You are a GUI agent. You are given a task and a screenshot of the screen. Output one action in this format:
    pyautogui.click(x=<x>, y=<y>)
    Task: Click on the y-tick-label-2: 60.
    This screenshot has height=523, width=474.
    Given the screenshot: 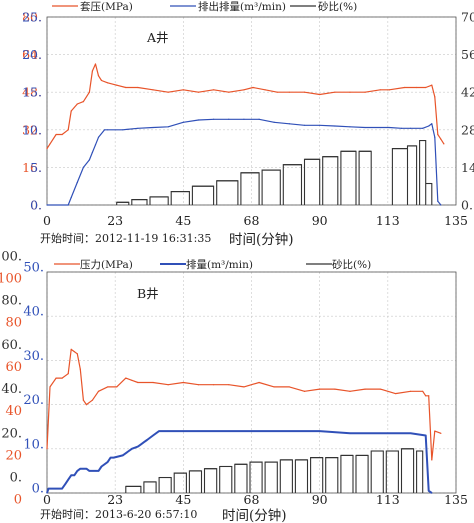 What is the action you would take?
    pyautogui.click(x=11, y=345)
    